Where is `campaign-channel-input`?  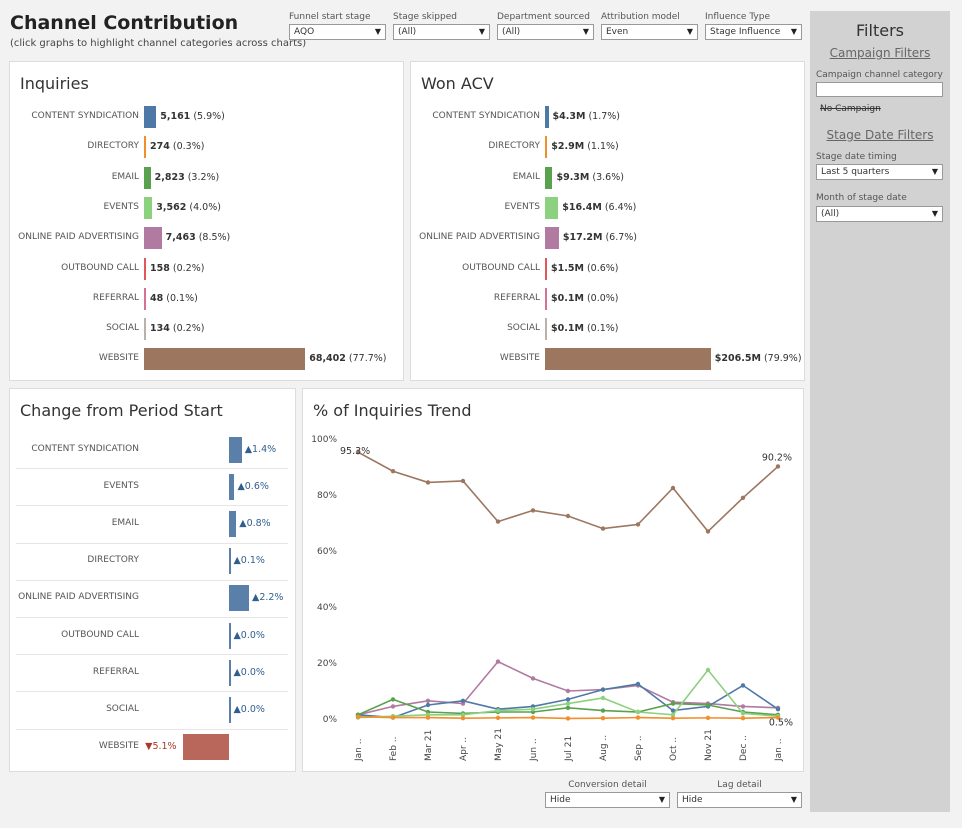
campaign-channel-input is located at coordinates (879, 89).